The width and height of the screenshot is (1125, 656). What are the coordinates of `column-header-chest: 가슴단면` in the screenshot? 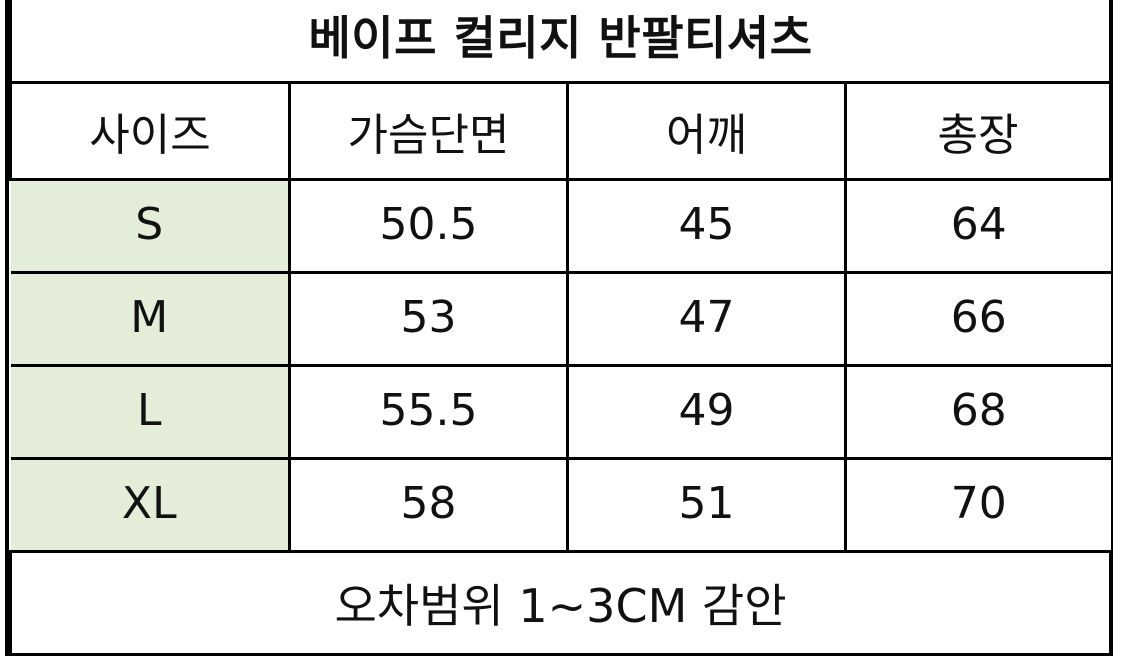 It's located at (428, 131).